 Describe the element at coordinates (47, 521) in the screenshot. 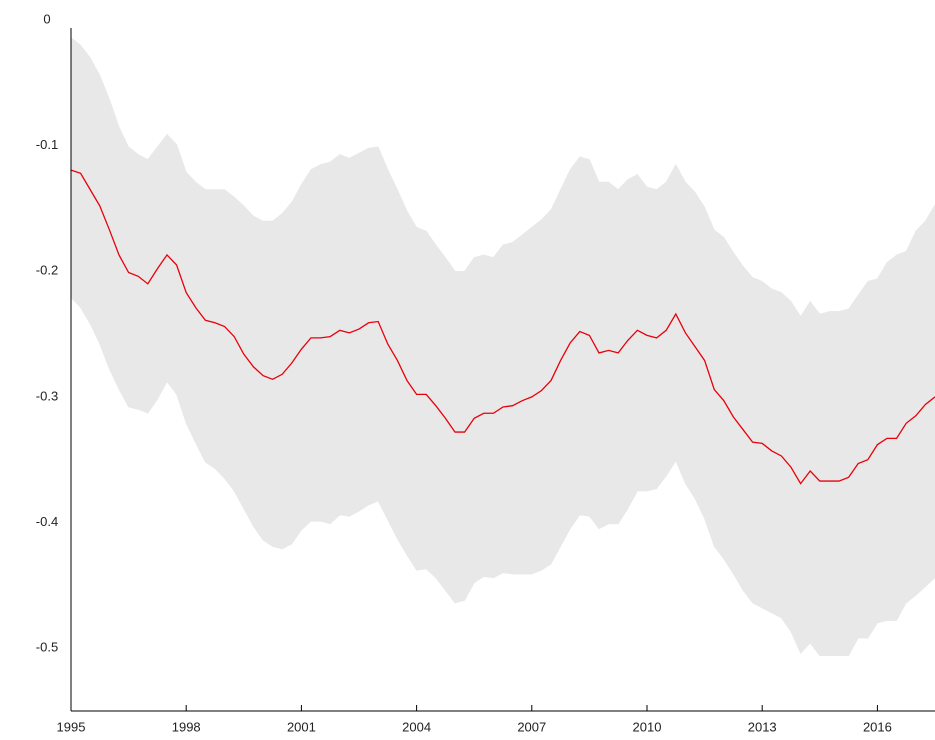

I see `y-tick-label: -0.4` at that location.